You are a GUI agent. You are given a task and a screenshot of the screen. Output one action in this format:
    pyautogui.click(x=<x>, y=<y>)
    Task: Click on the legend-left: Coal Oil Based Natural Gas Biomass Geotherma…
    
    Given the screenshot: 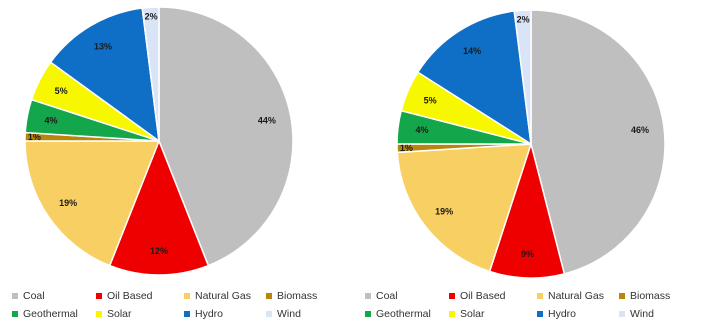 What is the action you would take?
    pyautogui.click(x=172, y=305)
    